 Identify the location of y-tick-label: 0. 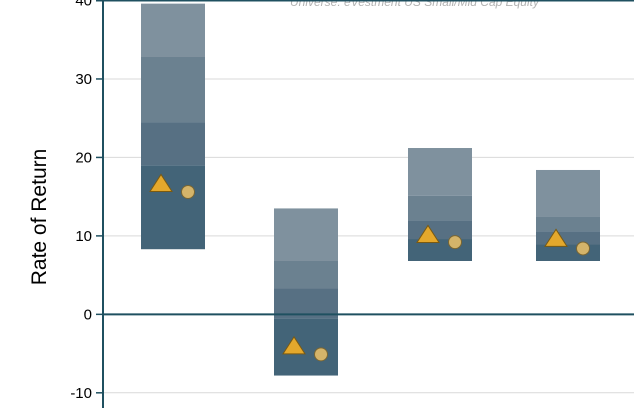
(88, 314).